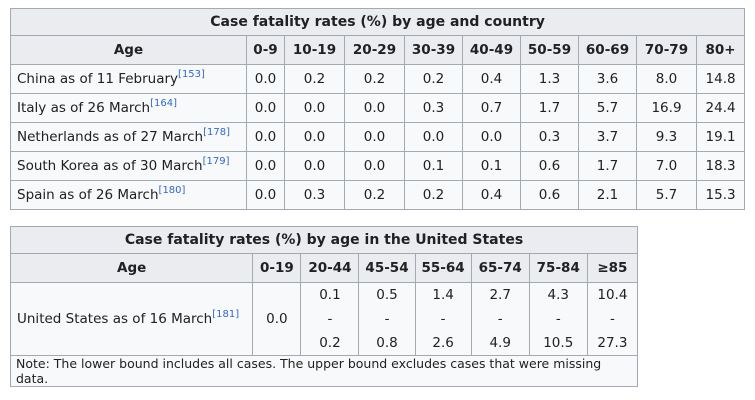 The image size is (755, 400). I want to click on citation-link: [153], so click(191, 74).